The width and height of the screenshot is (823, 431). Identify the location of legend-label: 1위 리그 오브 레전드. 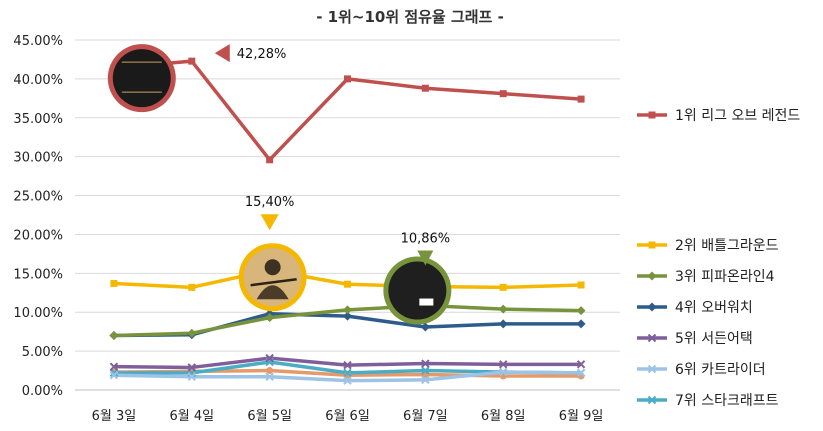
(737, 116).